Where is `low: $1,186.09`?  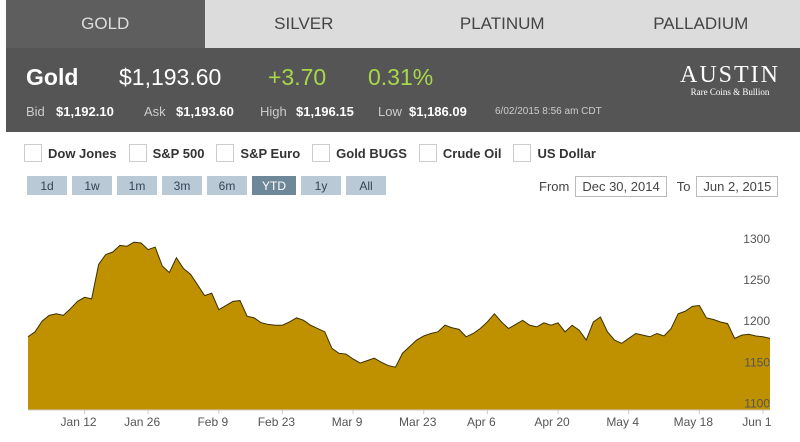 low: $1,186.09 is located at coordinates (438, 111).